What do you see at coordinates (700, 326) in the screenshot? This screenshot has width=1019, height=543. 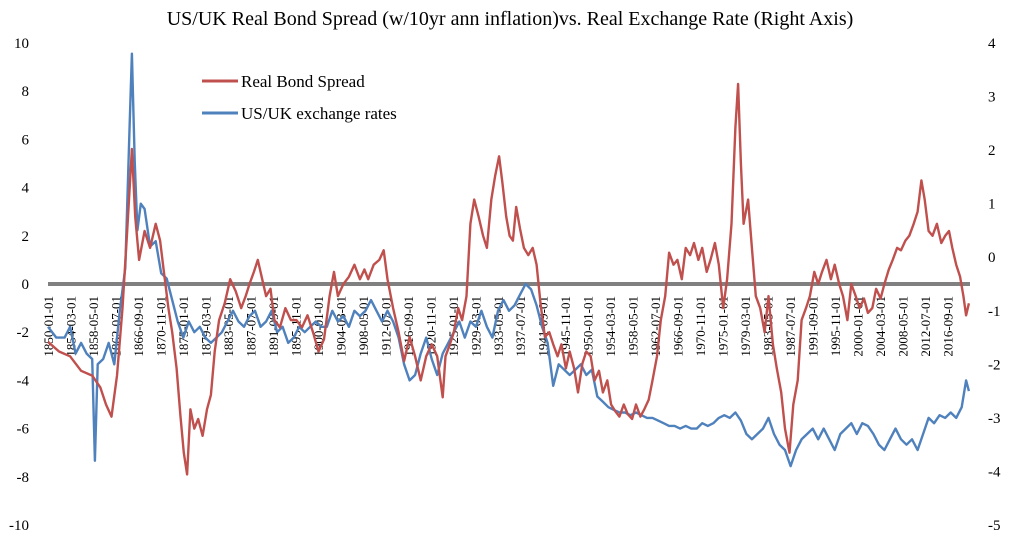 I see `x-tick-label: 1970-11-01` at bounding box center [700, 326].